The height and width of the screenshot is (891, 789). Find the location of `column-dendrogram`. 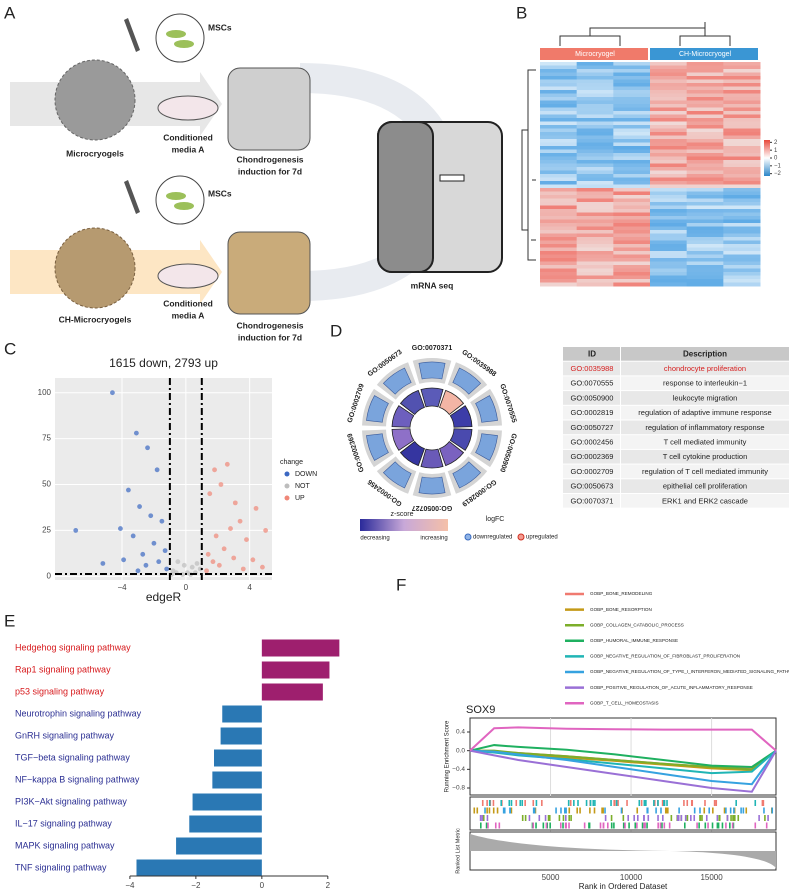

column-dendrogram is located at coordinates (645, 34).